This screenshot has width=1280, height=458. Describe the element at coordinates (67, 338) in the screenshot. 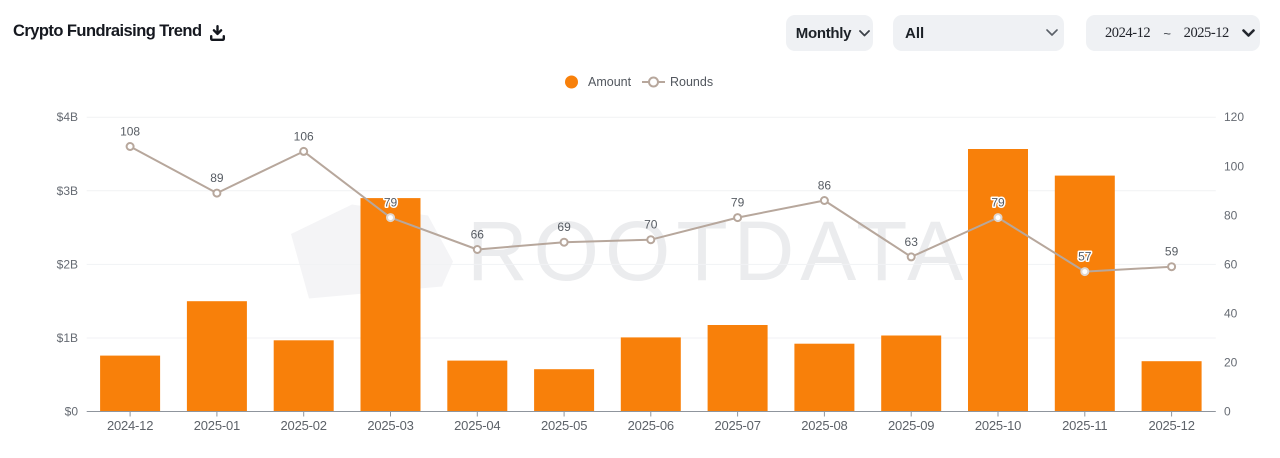

I see `svg-text: $1B` at that location.